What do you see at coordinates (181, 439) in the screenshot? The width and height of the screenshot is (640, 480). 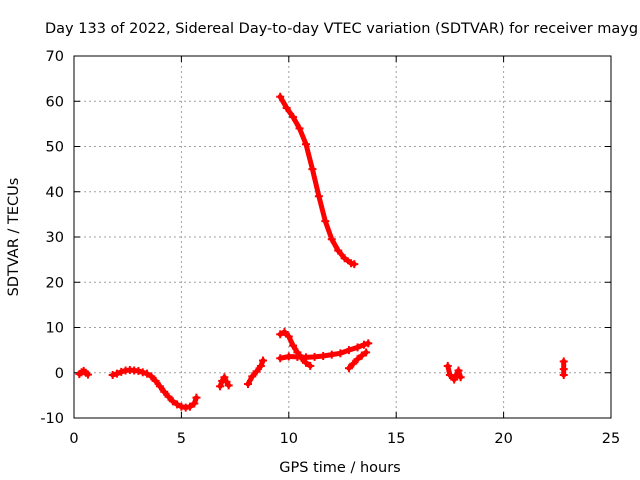 I see `x-tick-label: 5` at bounding box center [181, 439].